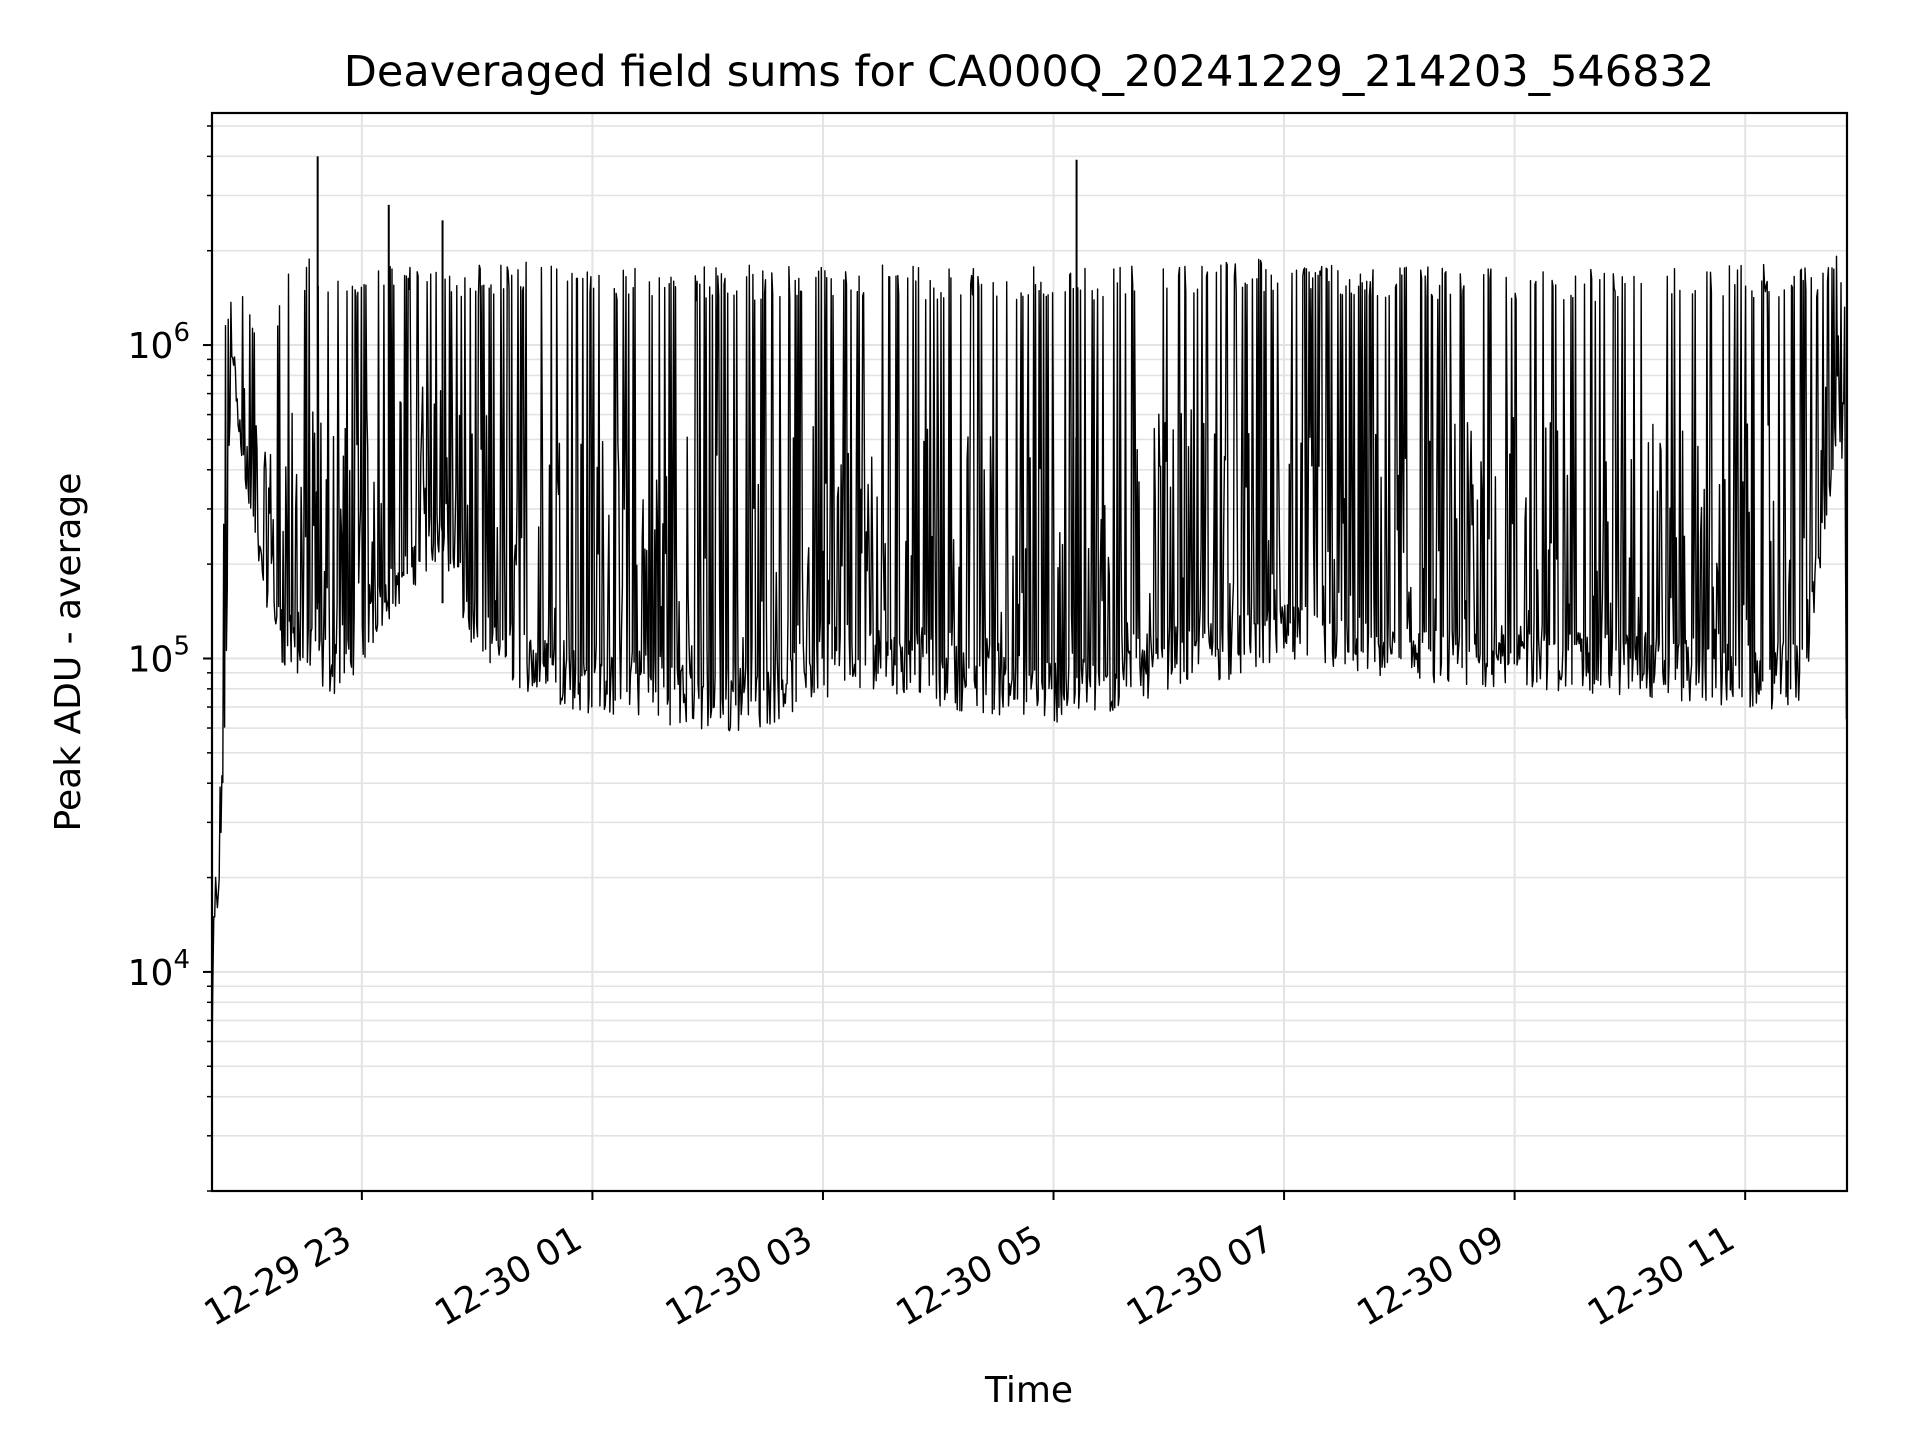 Image resolution: width=1920 pixels, height=1440 pixels. I want to click on y-tick-label: 10⁴, so click(159, 969).